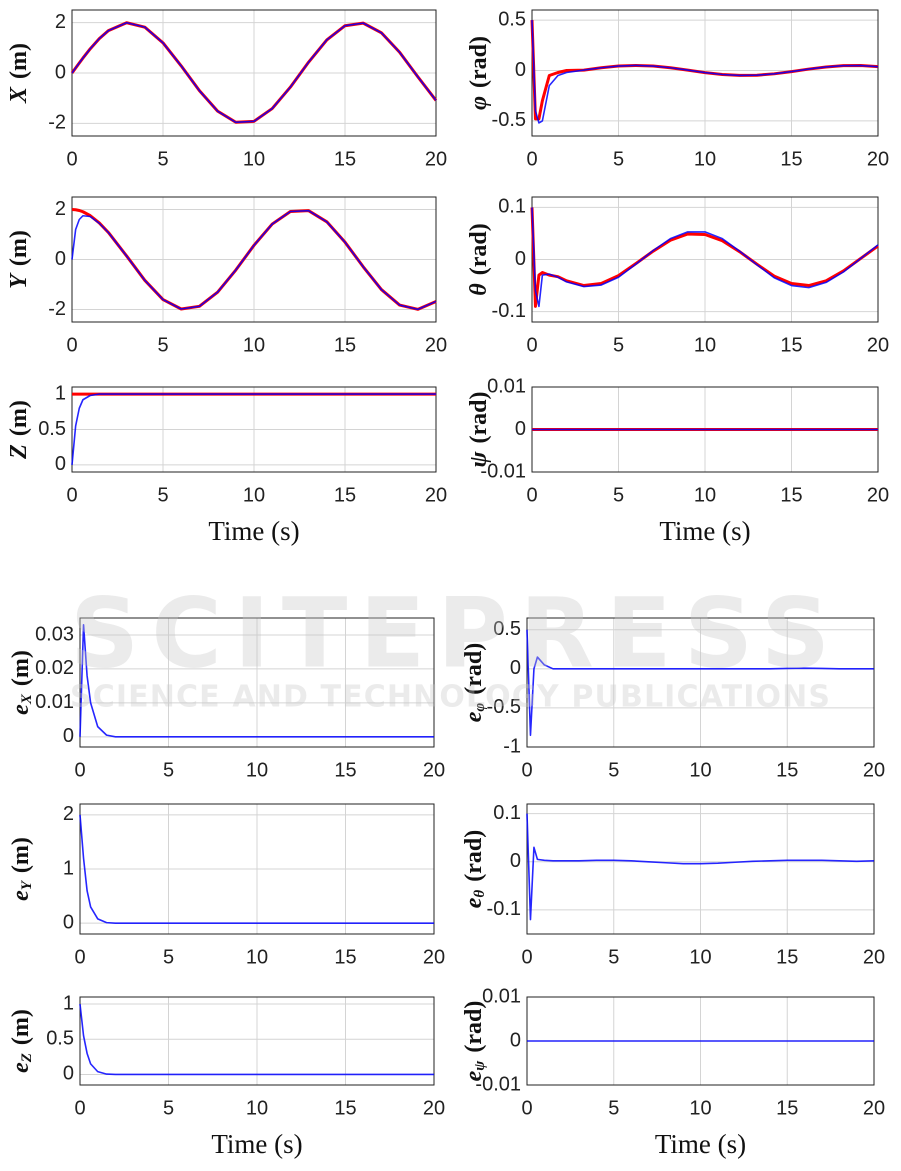 The image size is (901, 1171). Describe the element at coordinates (479, 103) in the screenshot. I see `y-label-symbol: φ` at that location.